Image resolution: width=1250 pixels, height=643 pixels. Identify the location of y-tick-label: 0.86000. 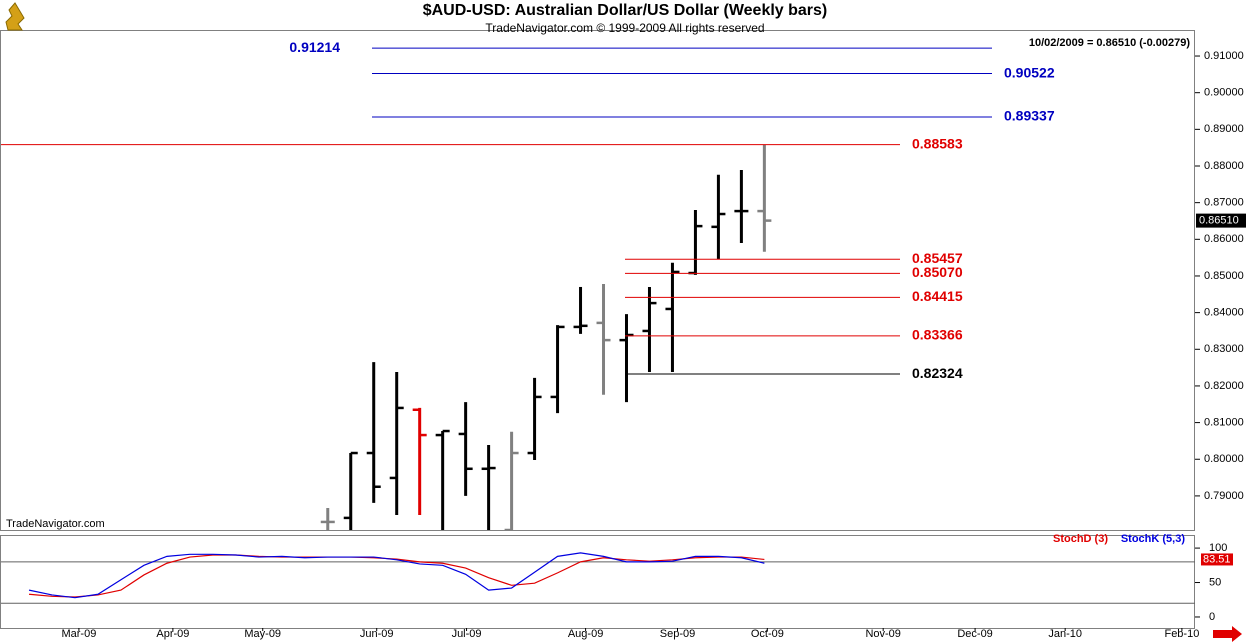
(1224, 239).